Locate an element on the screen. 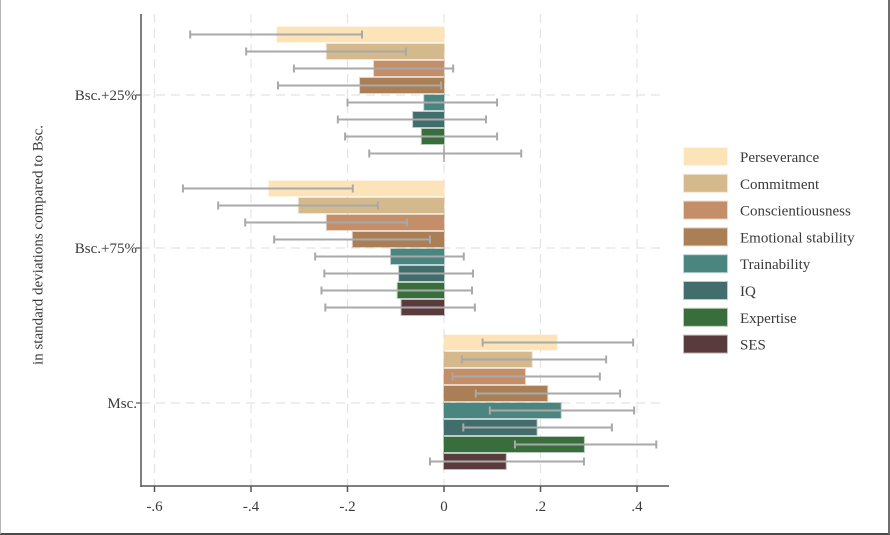  x-ticks: -.6 -.4 -.2 0 .2 .4 is located at coordinates (394, 500).